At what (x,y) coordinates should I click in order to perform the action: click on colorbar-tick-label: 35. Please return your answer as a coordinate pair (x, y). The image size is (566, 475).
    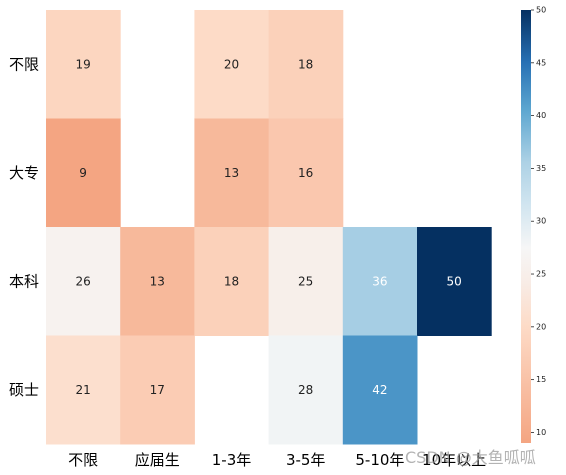
    Looking at the image, I should click on (541, 168).